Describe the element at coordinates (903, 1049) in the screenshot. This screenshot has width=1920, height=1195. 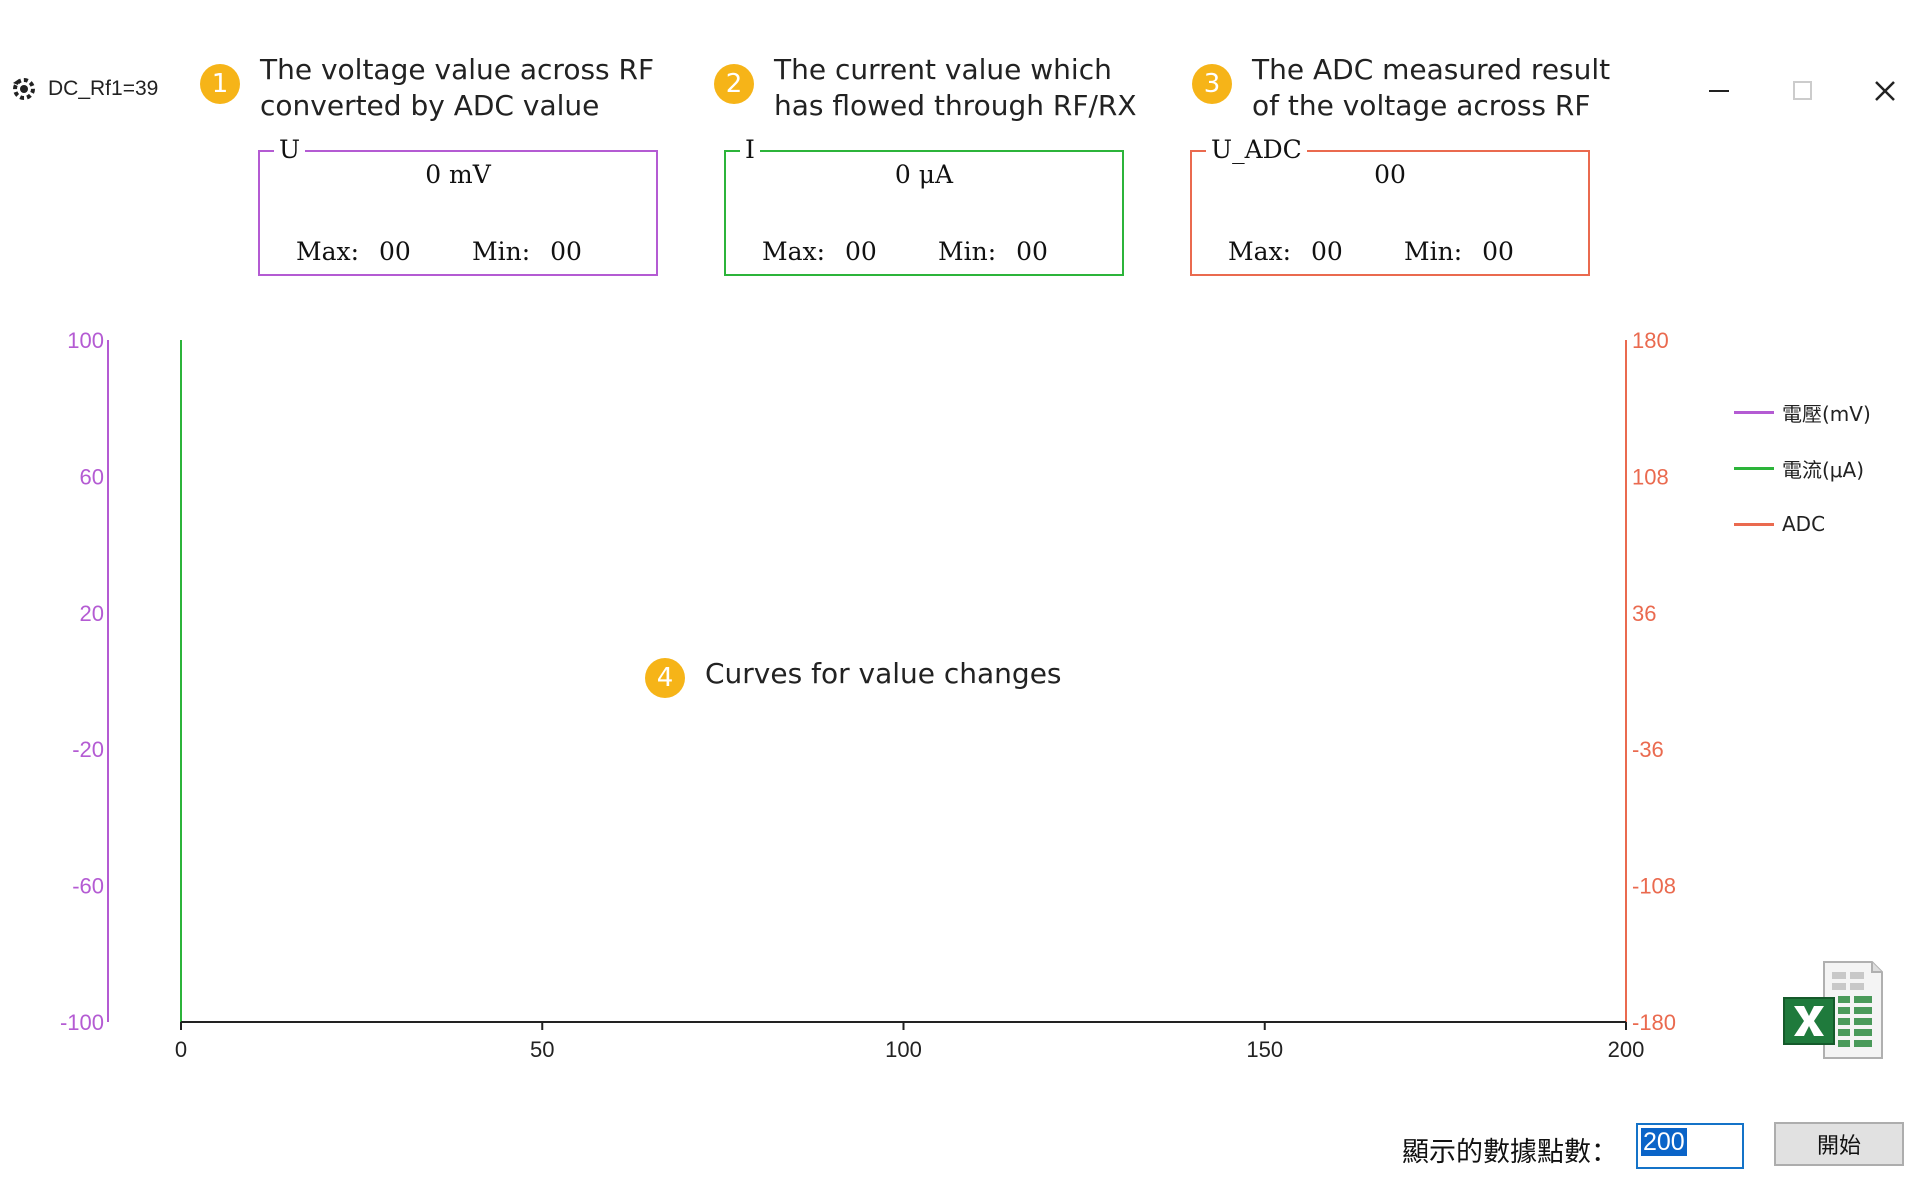
I see `x-tick-label: 100` at that location.